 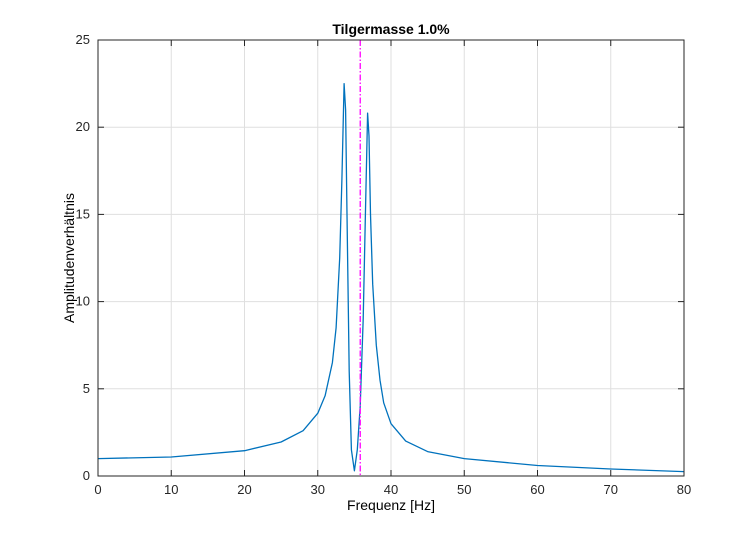 I want to click on y-tick-label: 5, so click(x=86, y=388).